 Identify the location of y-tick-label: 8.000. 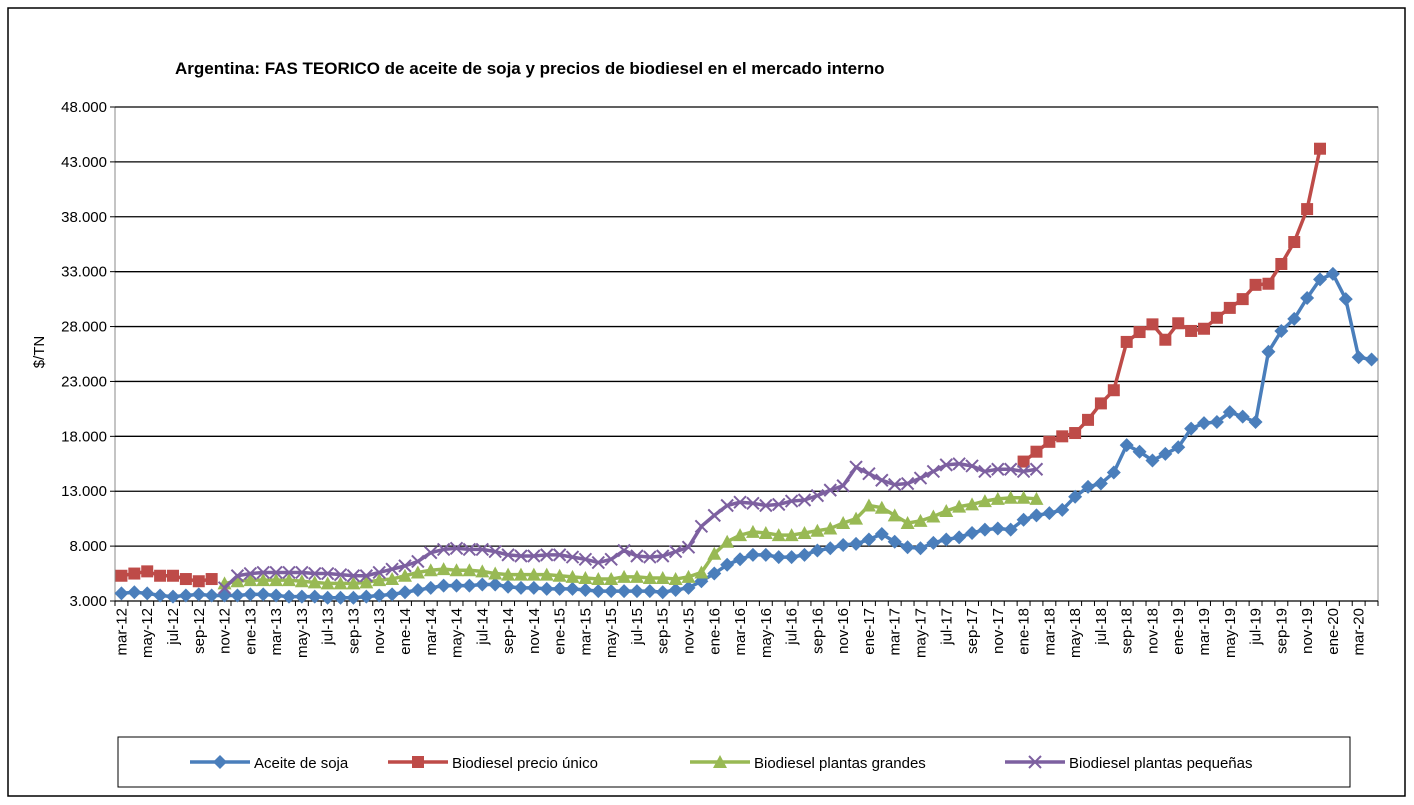
(88, 546).